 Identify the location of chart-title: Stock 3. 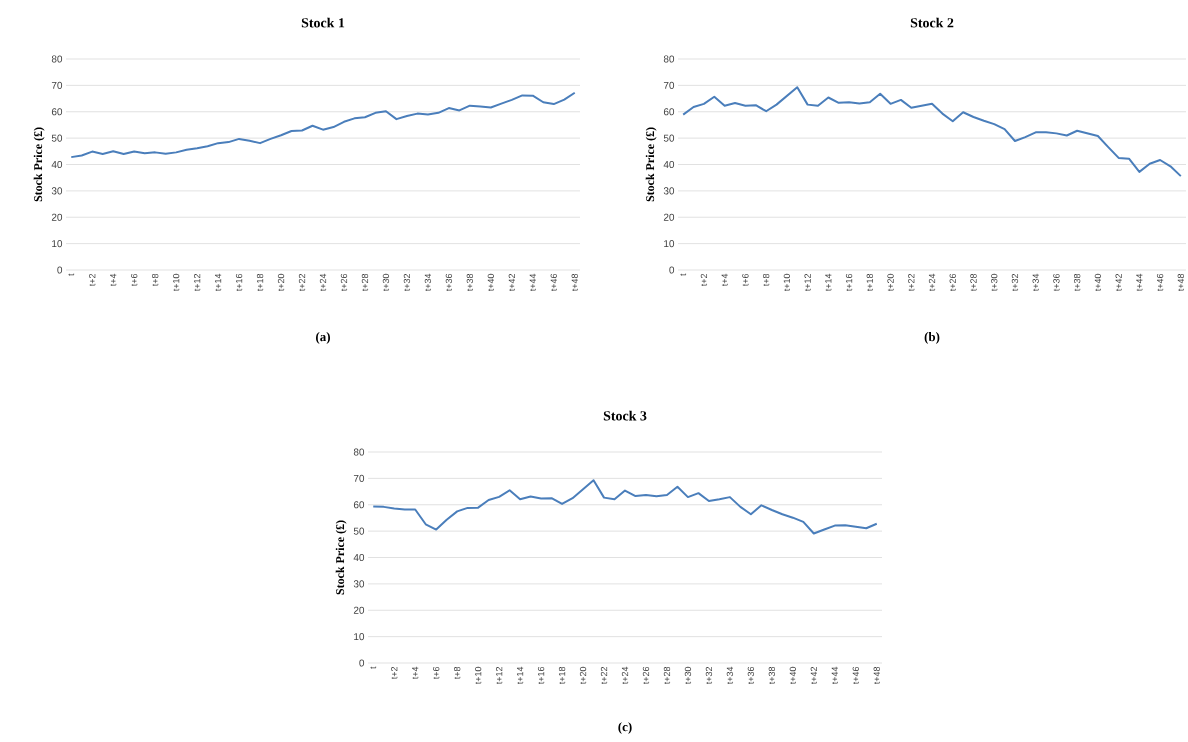
(625, 415).